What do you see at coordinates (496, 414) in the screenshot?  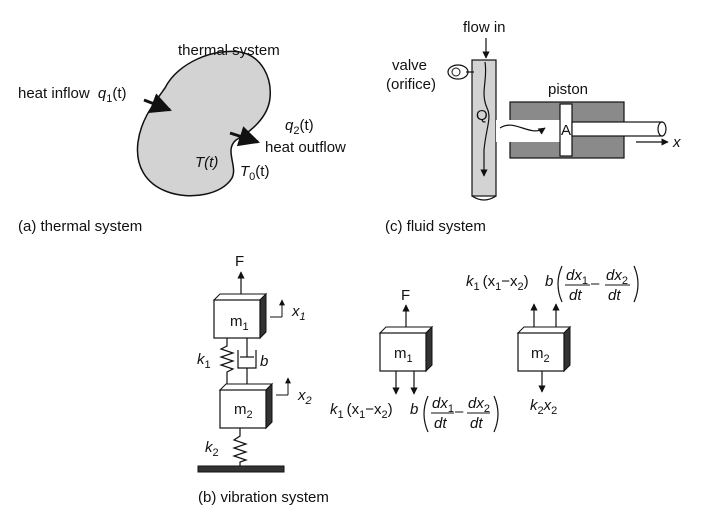 I see `fbd-paren-right` at bounding box center [496, 414].